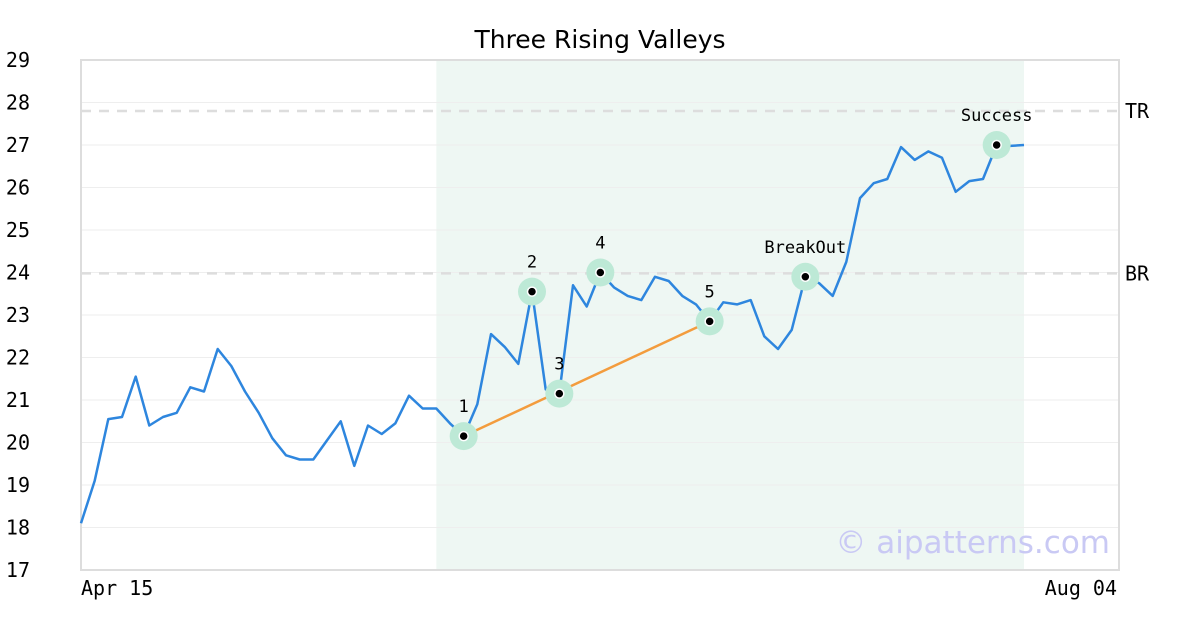  What do you see at coordinates (18, 443) in the screenshot?
I see `y-tick-label: 20` at bounding box center [18, 443].